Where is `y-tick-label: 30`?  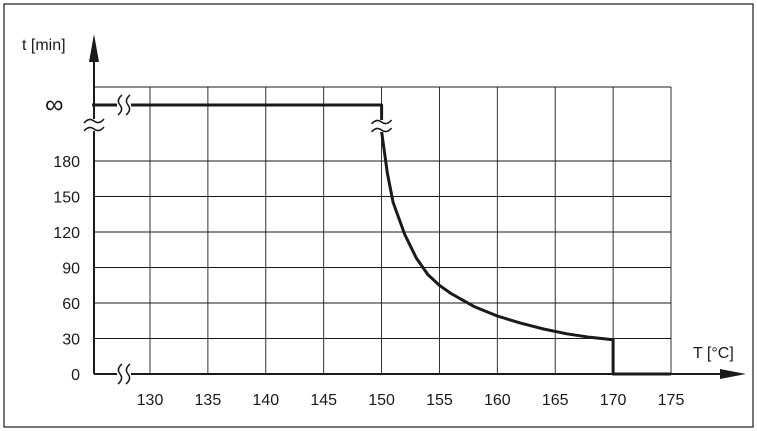 y-tick-label: 30 is located at coordinates (71, 340).